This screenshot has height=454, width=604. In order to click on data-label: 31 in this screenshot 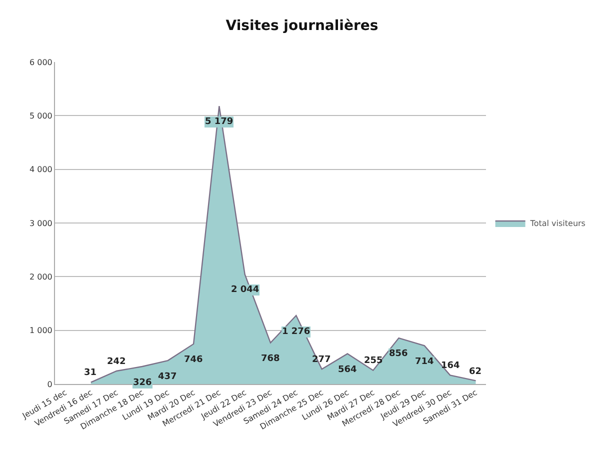, I will do `click(90, 373)`.